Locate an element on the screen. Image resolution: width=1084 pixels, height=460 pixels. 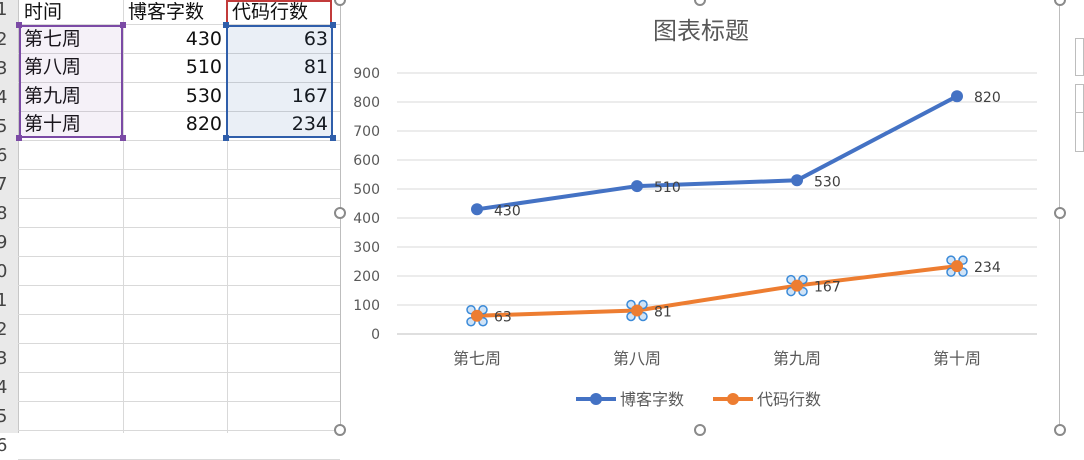
row-number: 8 is located at coordinates (4, 213).